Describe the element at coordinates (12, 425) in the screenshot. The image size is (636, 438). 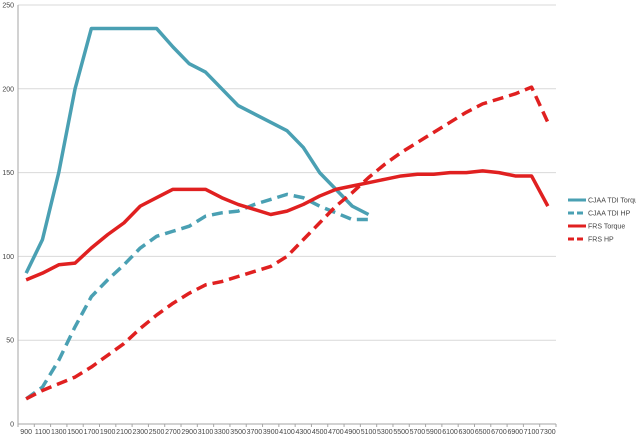
I see `y-tick-label: 0` at that location.